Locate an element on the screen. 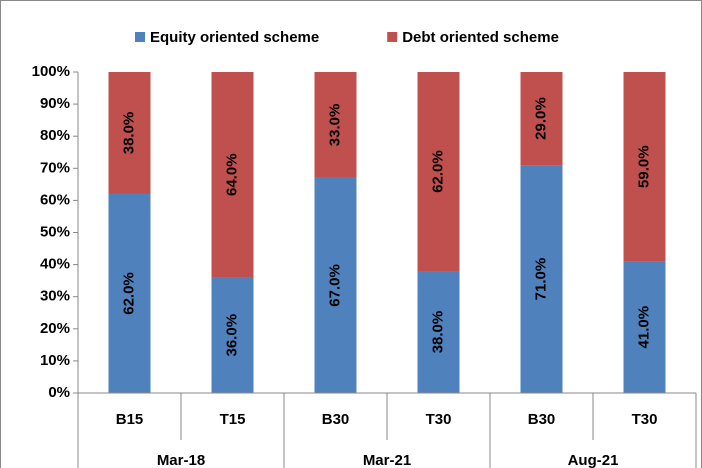 The image size is (702, 468). value-label: 36.0% is located at coordinates (231, 335).